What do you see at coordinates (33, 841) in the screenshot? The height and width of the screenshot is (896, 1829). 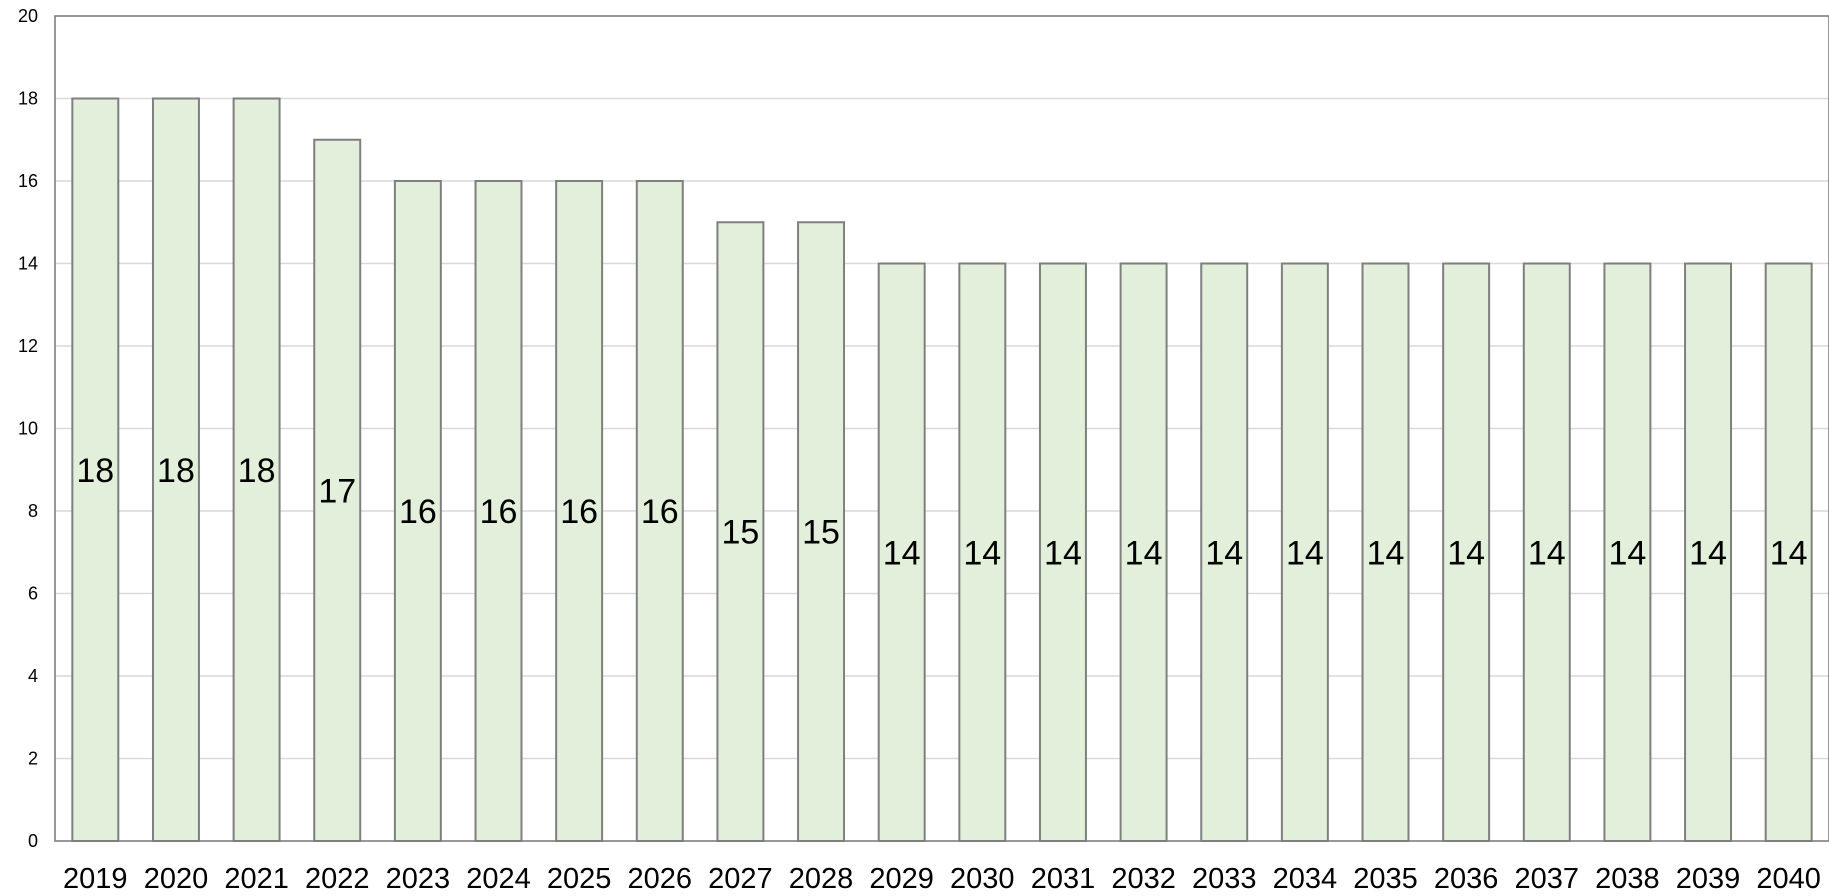 I see `y-tick-label: 0` at bounding box center [33, 841].